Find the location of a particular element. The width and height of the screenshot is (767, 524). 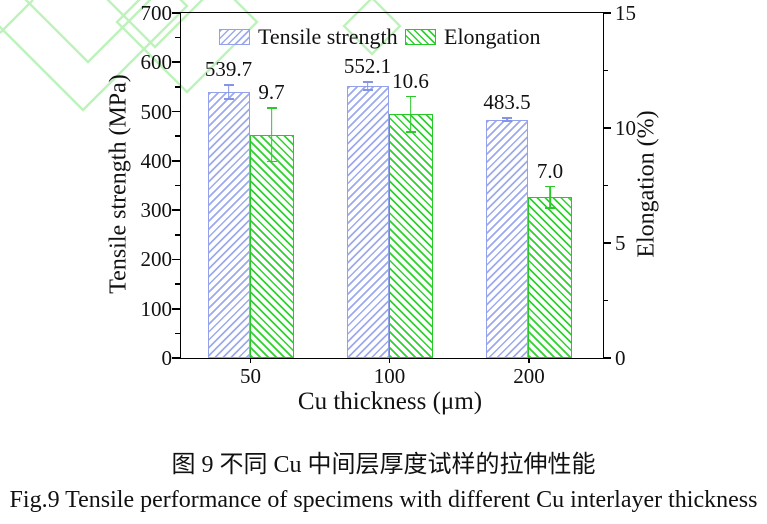

right-axis-tick-label: 10 is located at coordinates (625, 128).